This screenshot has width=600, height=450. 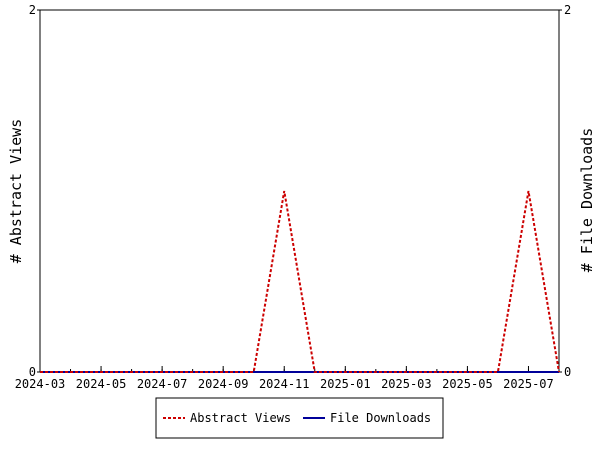 I want to click on x-tick-label: 2024-09, so click(x=223, y=384).